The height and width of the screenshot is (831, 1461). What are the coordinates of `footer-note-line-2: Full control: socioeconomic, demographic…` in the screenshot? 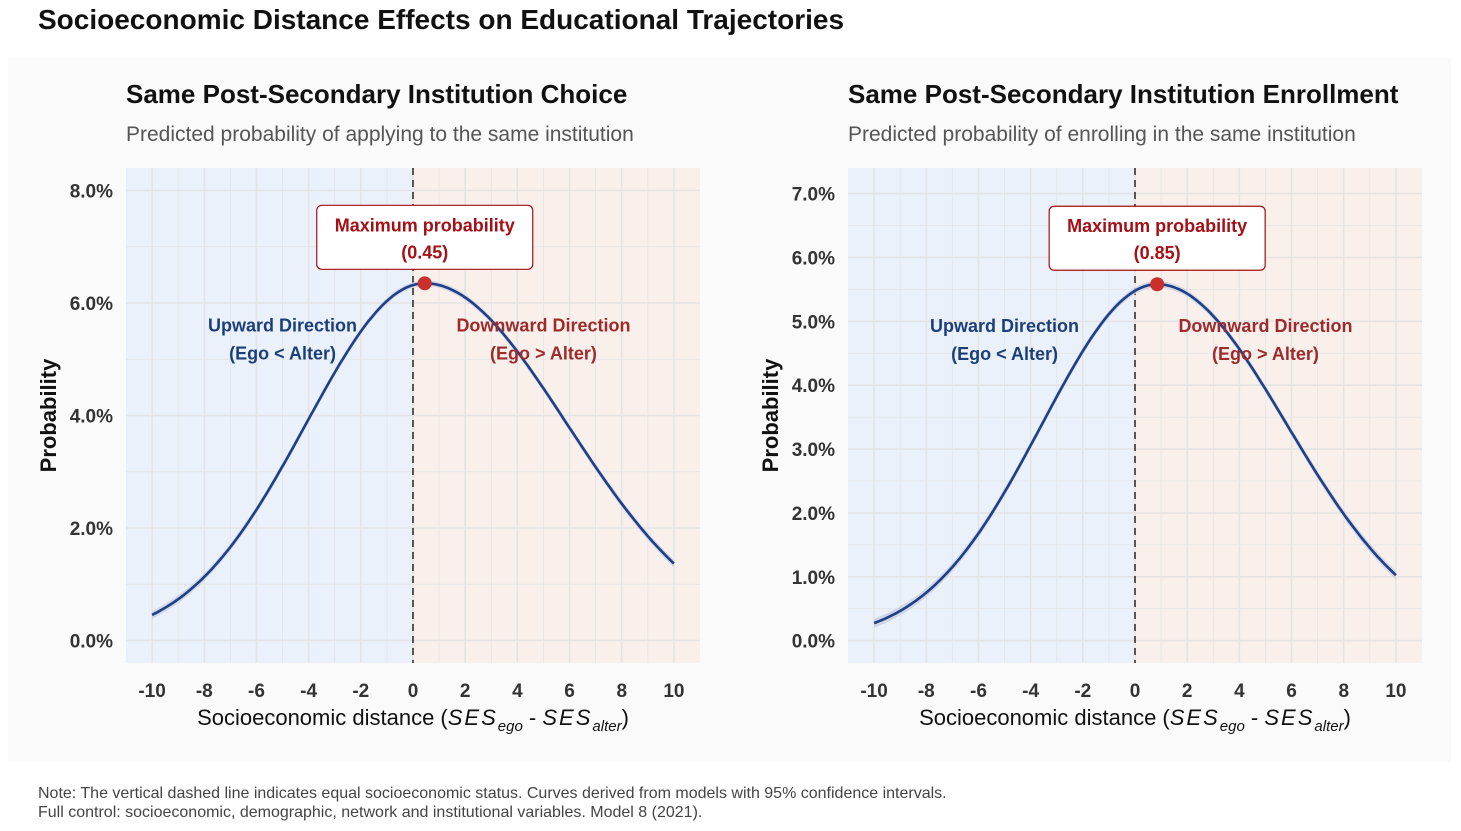 It's located at (370, 812).